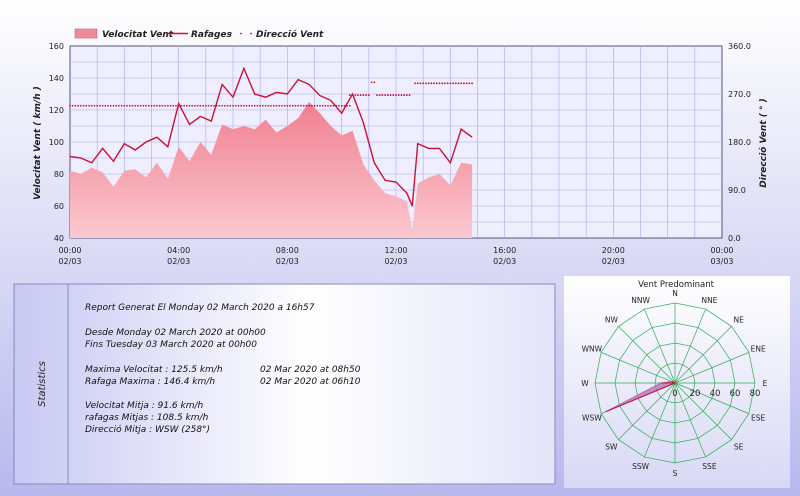  I want to click on date-axis-tick-label: 02/03, so click(613, 261).